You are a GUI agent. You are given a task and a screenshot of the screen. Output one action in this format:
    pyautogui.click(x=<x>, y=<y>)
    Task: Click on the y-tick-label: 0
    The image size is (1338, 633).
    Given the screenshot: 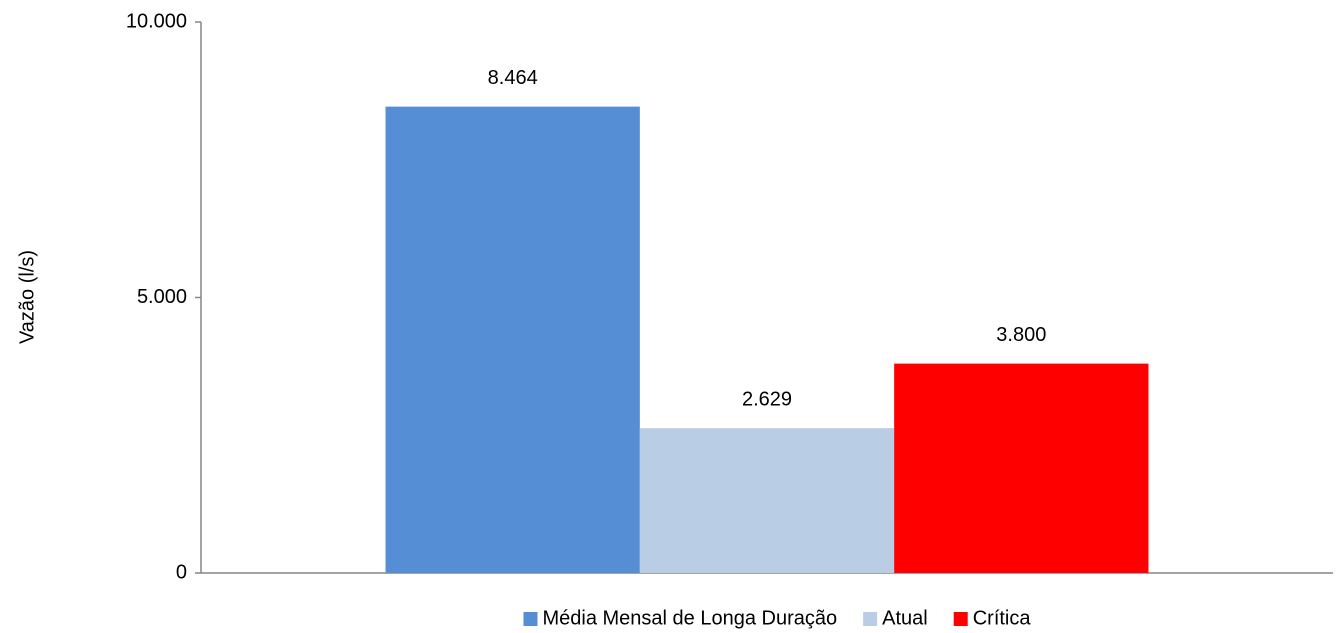 What is the action you would take?
    pyautogui.click(x=181, y=572)
    